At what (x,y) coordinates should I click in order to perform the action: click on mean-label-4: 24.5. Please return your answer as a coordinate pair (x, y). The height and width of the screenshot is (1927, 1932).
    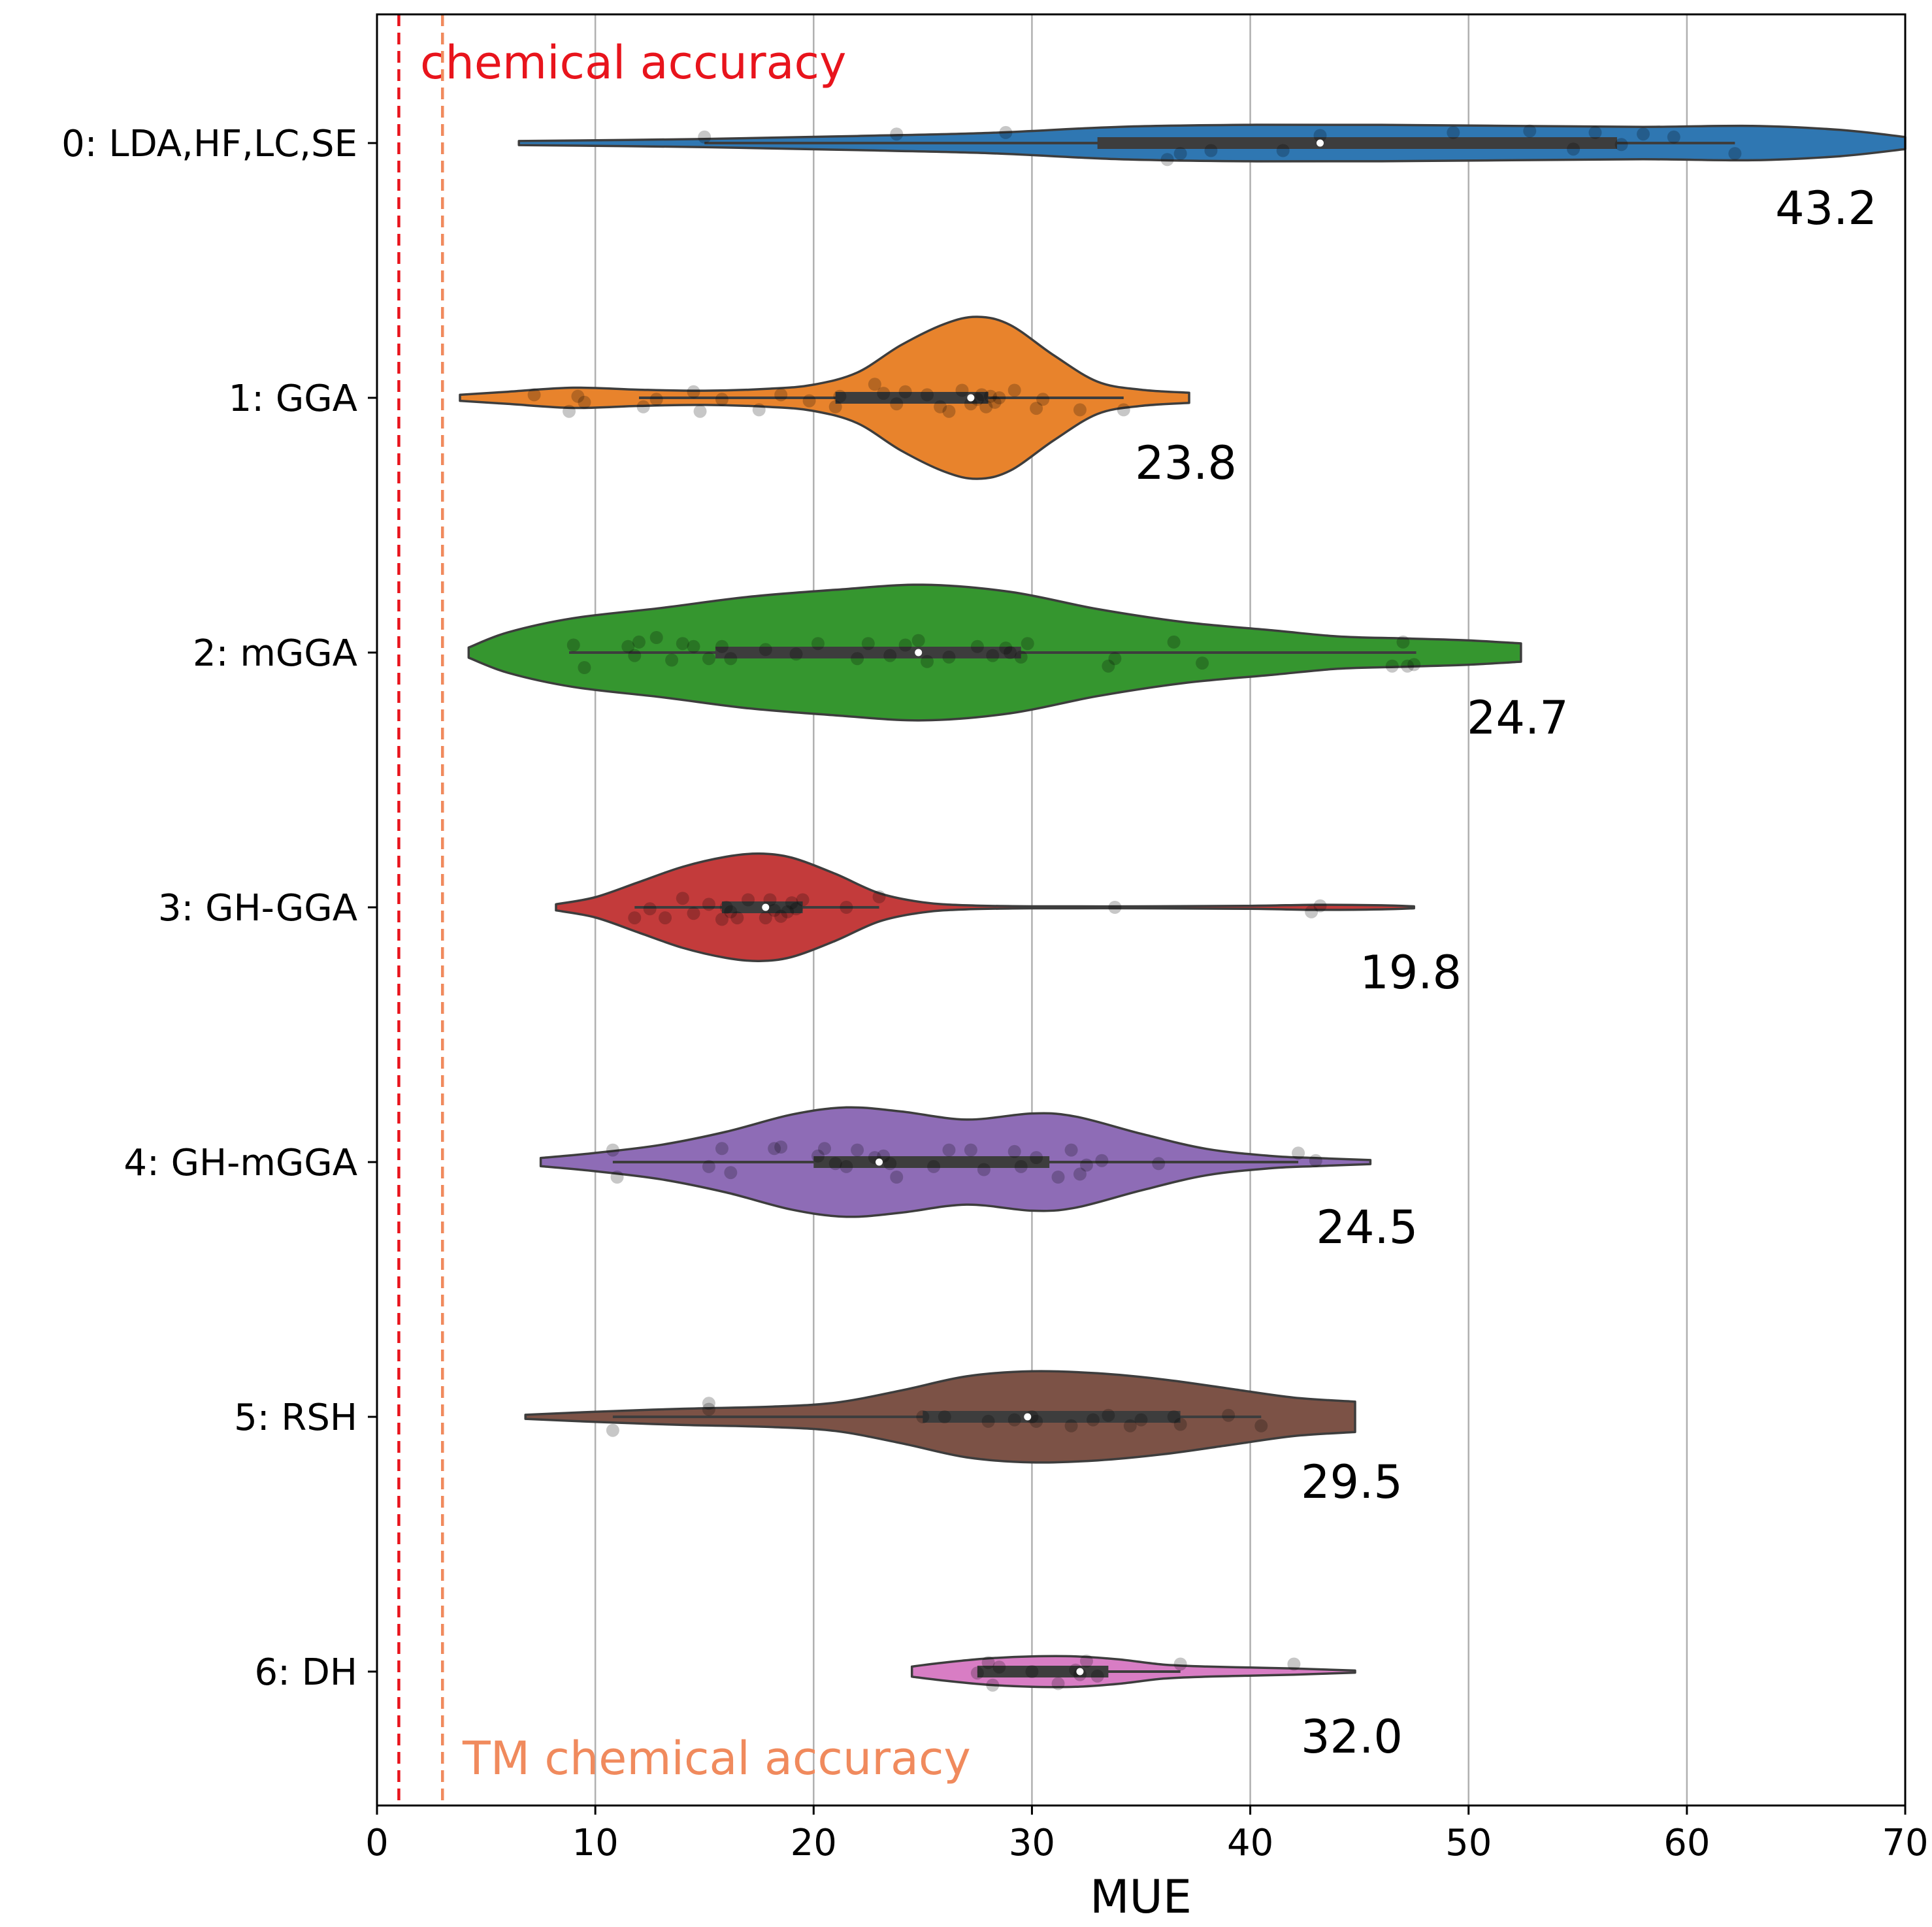
    Looking at the image, I should click on (1367, 1227).